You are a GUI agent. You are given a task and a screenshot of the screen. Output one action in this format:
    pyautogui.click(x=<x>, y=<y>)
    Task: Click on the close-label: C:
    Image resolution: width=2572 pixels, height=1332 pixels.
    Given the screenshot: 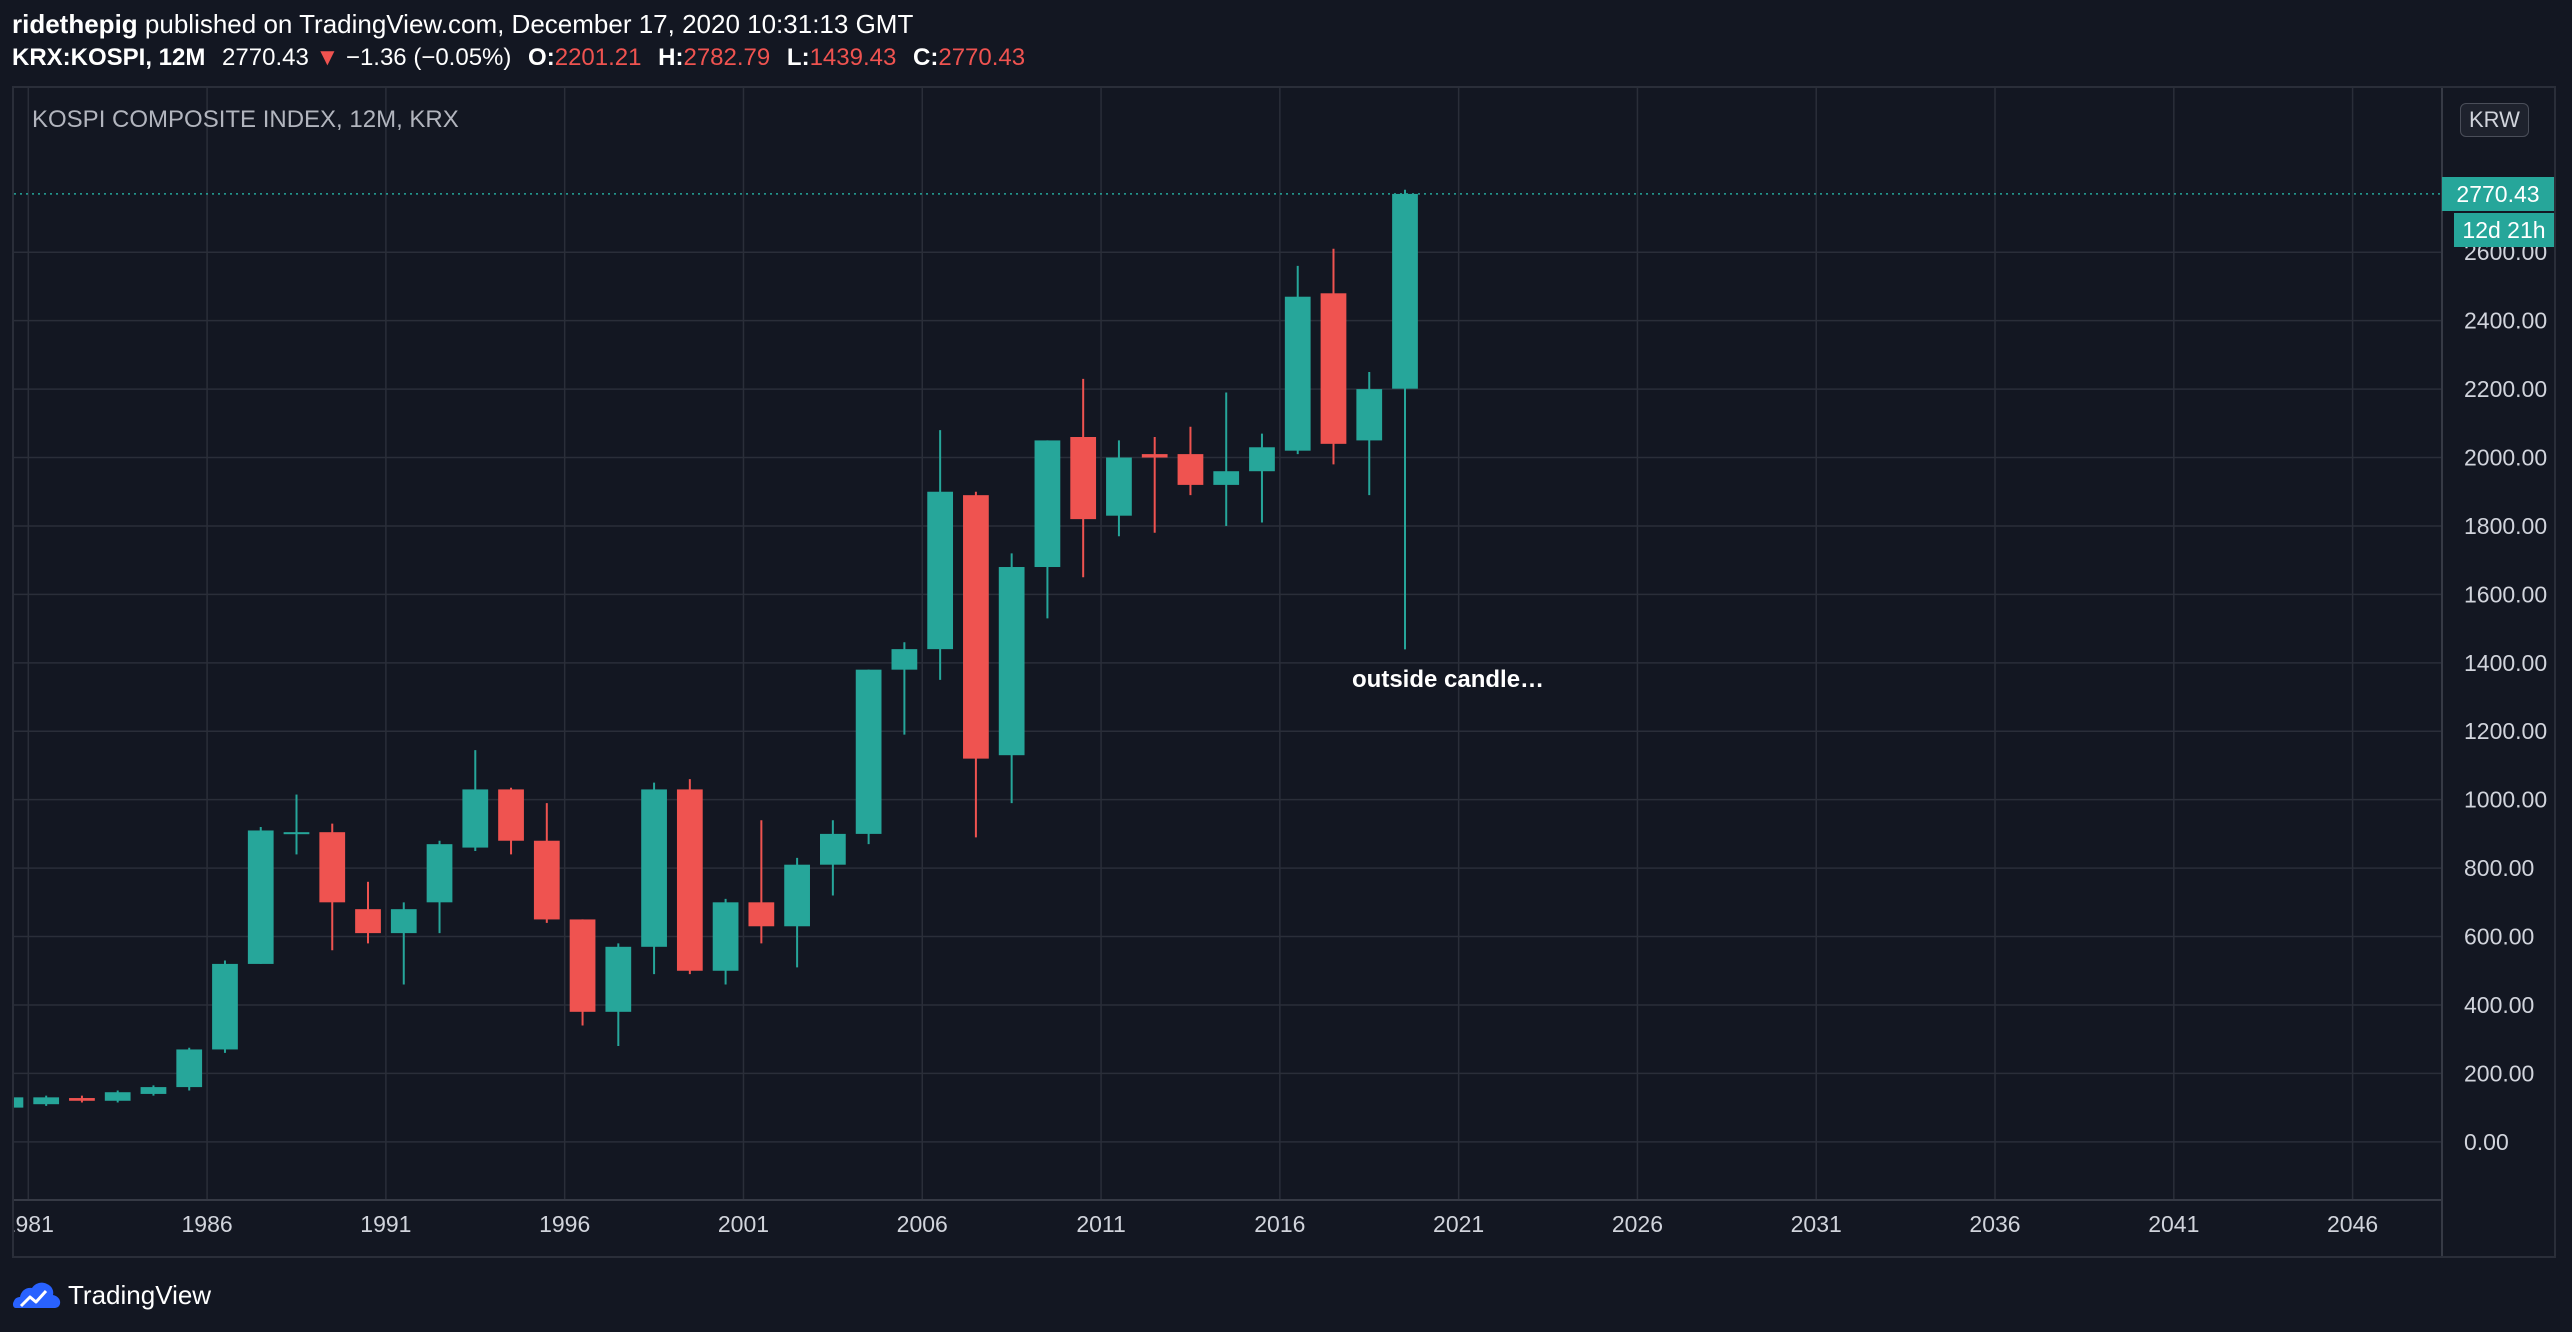 What is the action you would take?
    pyautogui.click(x=926, y=57)
    